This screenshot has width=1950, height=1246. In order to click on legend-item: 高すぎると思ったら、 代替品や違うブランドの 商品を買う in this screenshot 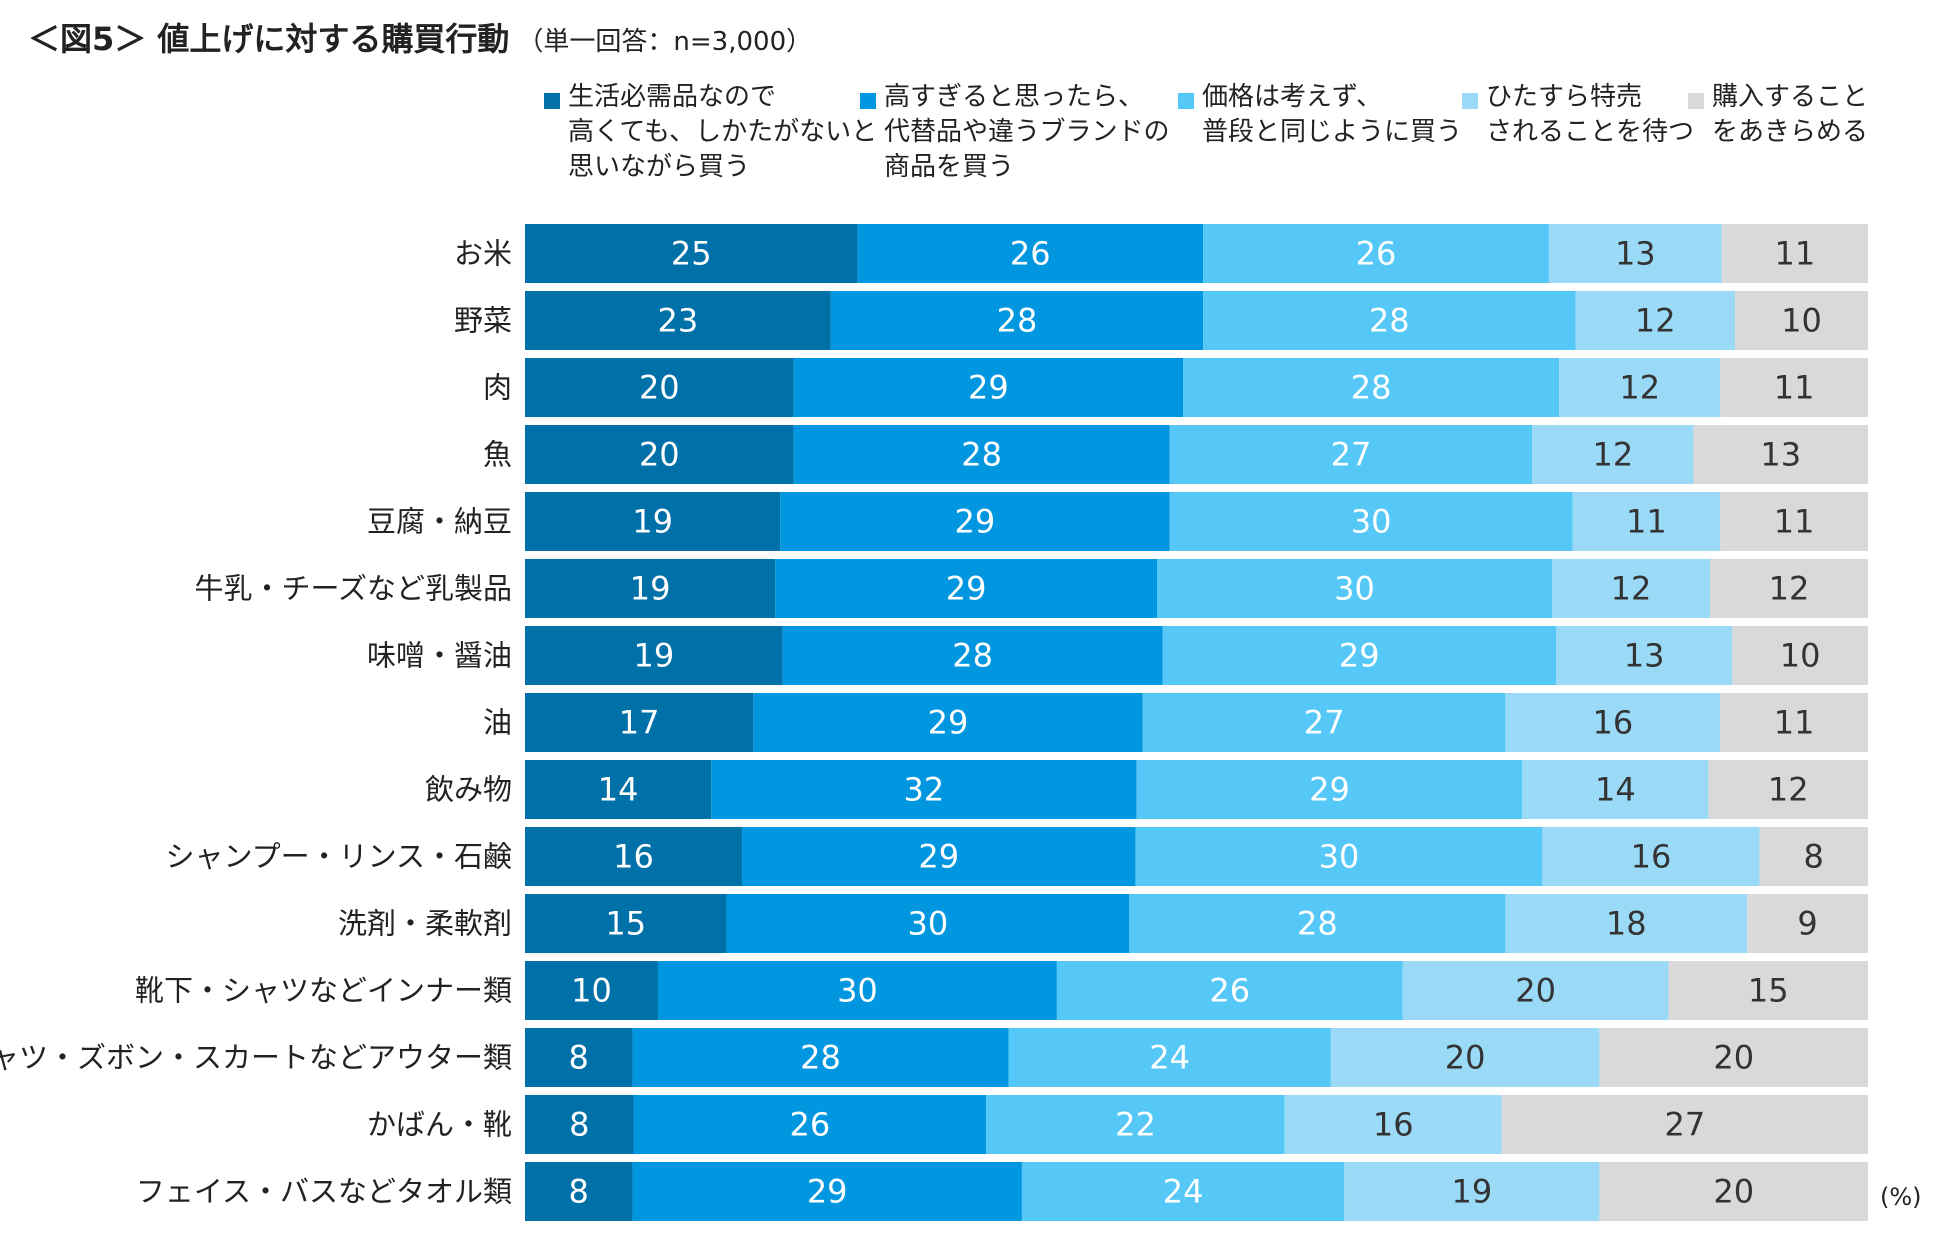, I will do `click(1015, 132)`.